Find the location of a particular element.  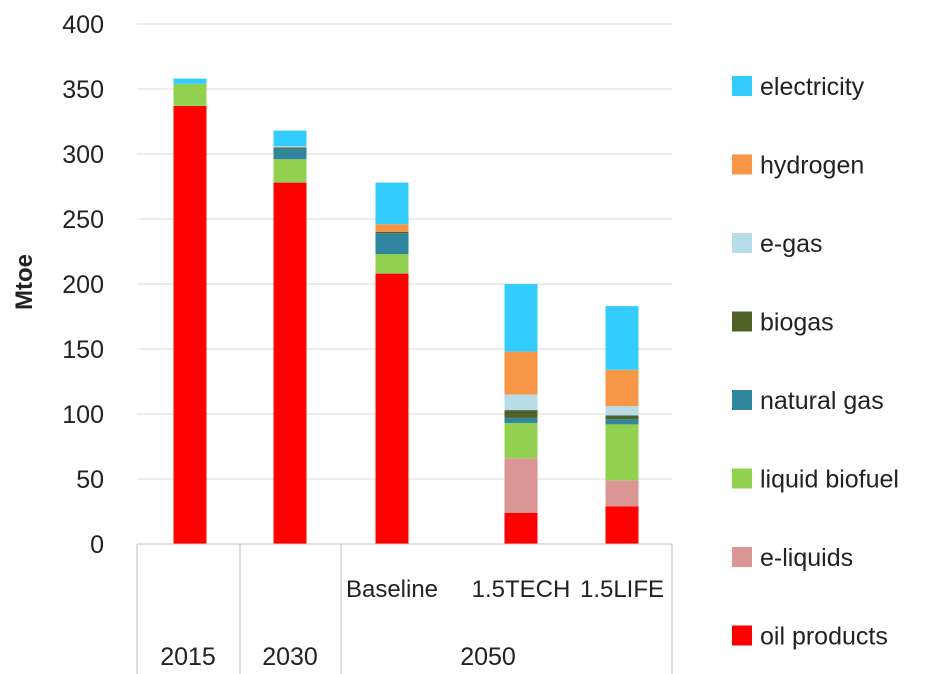

y-axis-label: Mtoe is located at coordinates (24, 282).